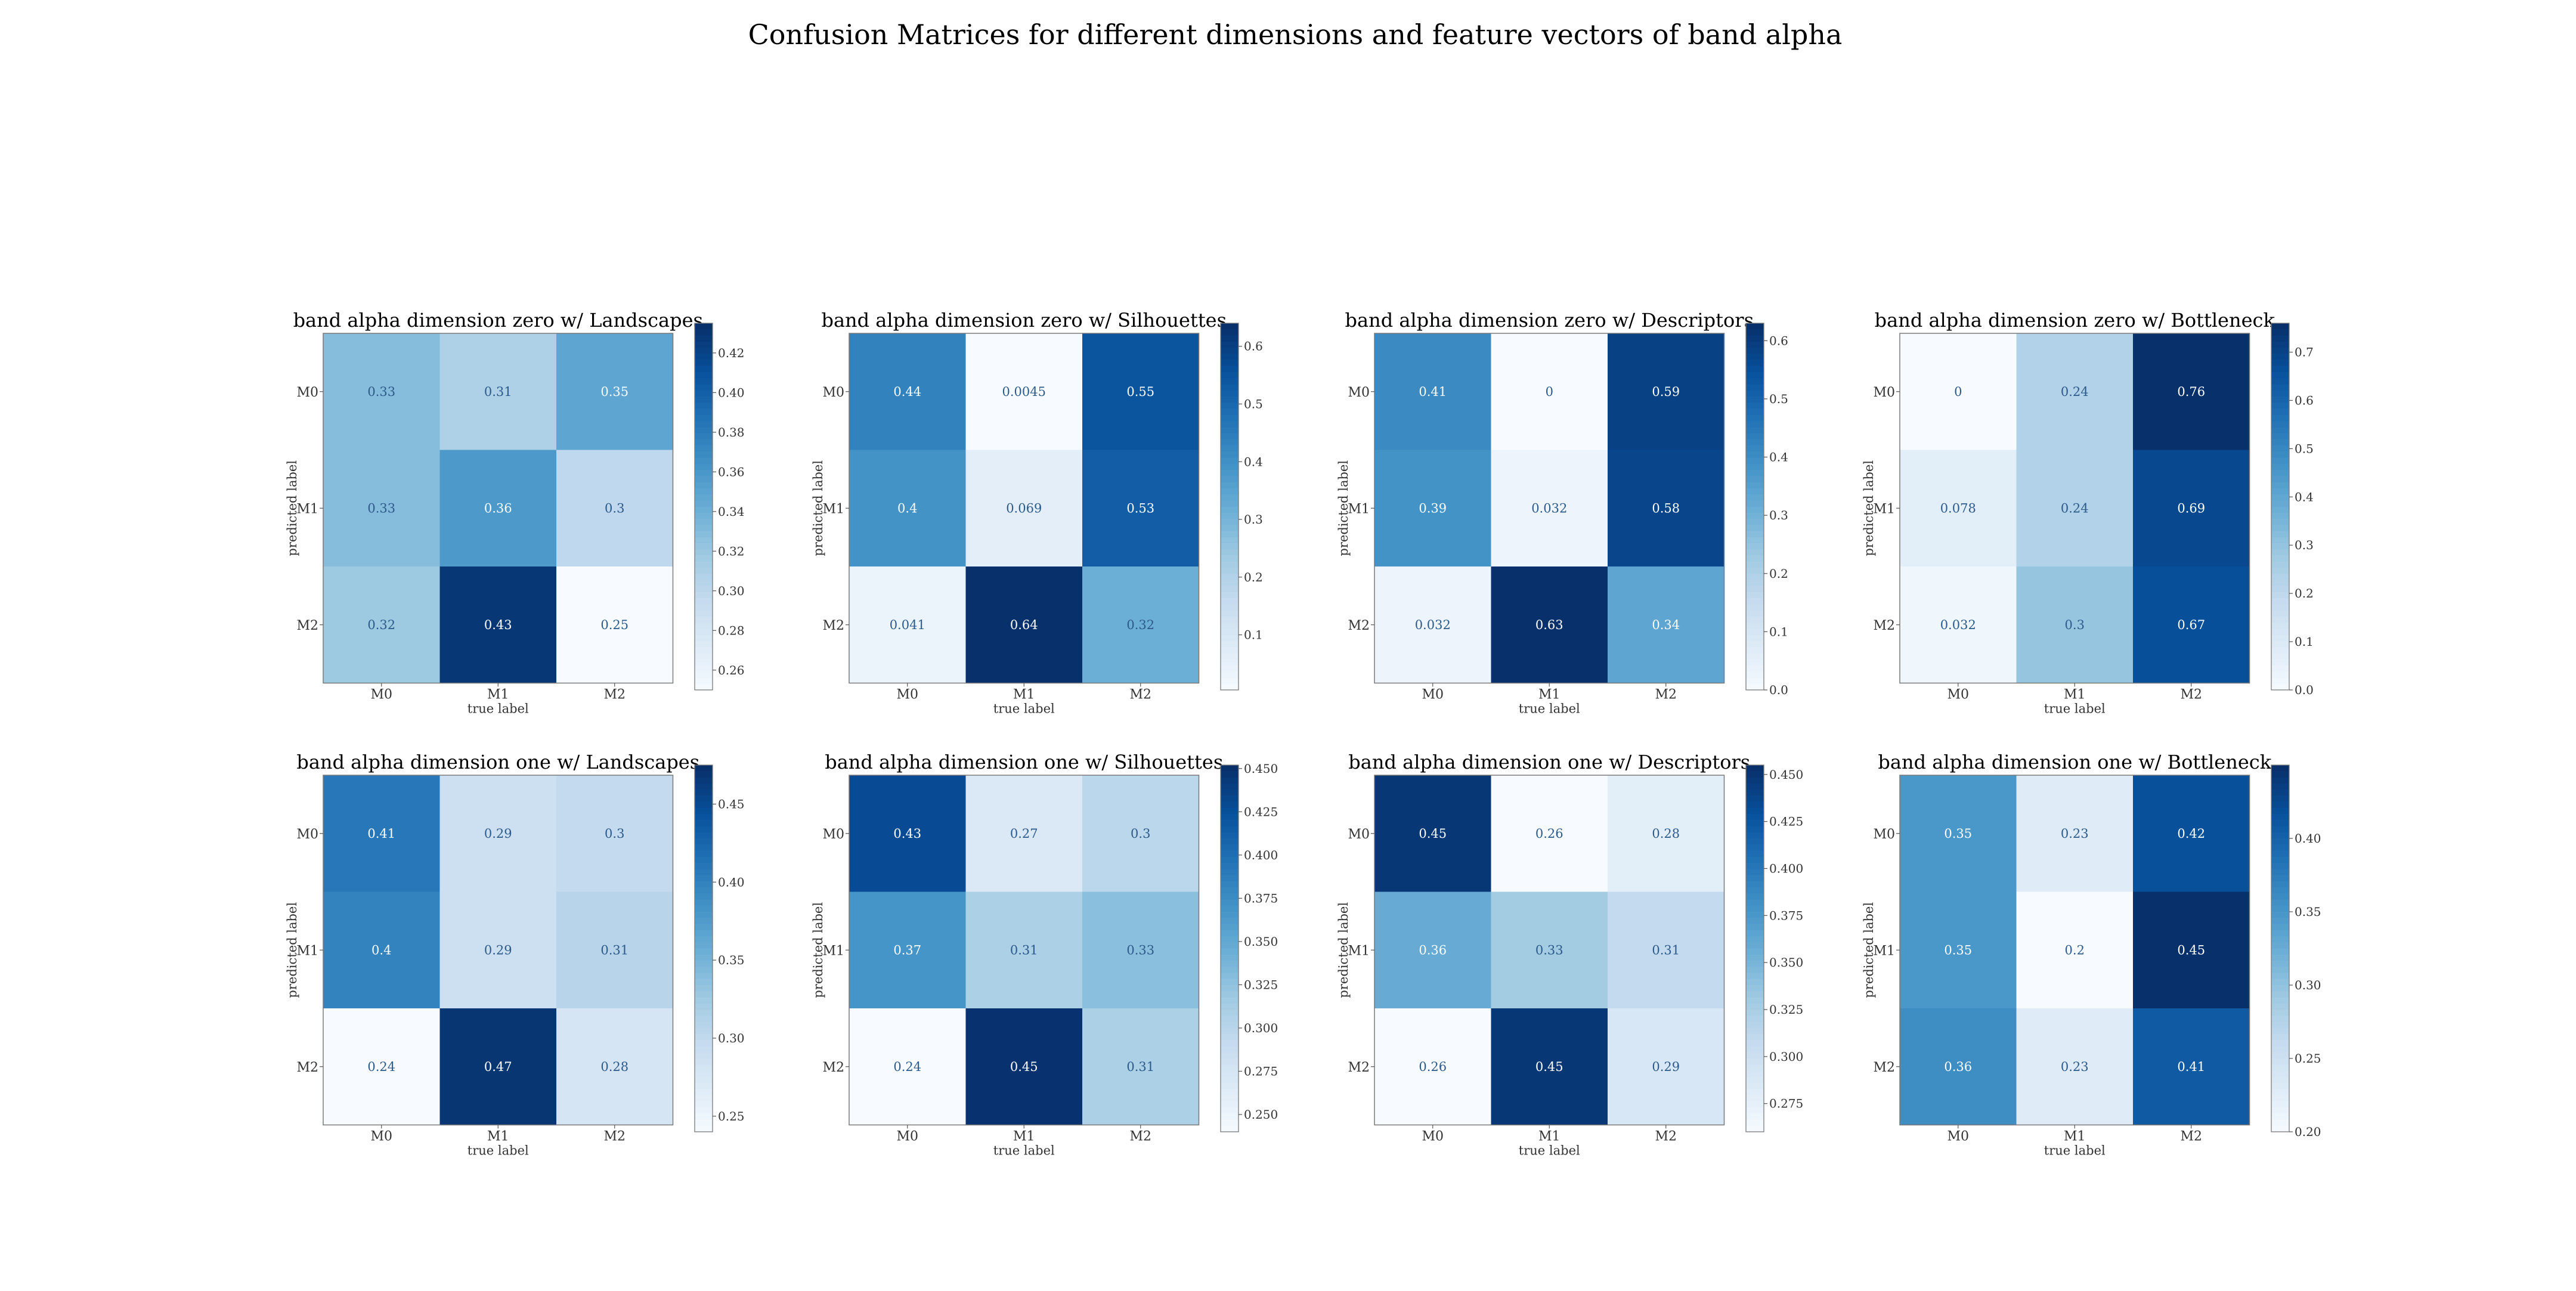 The width and height of the screenshot is (2576, 1291). What do you see at coordinates (614, 625) in the screenshot?
I see `cell-value-label: 0.25` at bounding box center [614, 625].